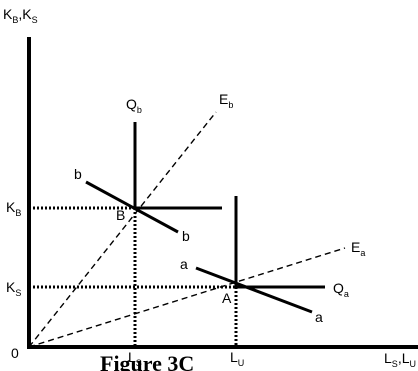 The width and height of the screenshot is (418, 371). Describe the element at coordinates (120, 215) in the screenshot. I see `point-b-label: B` at that location.